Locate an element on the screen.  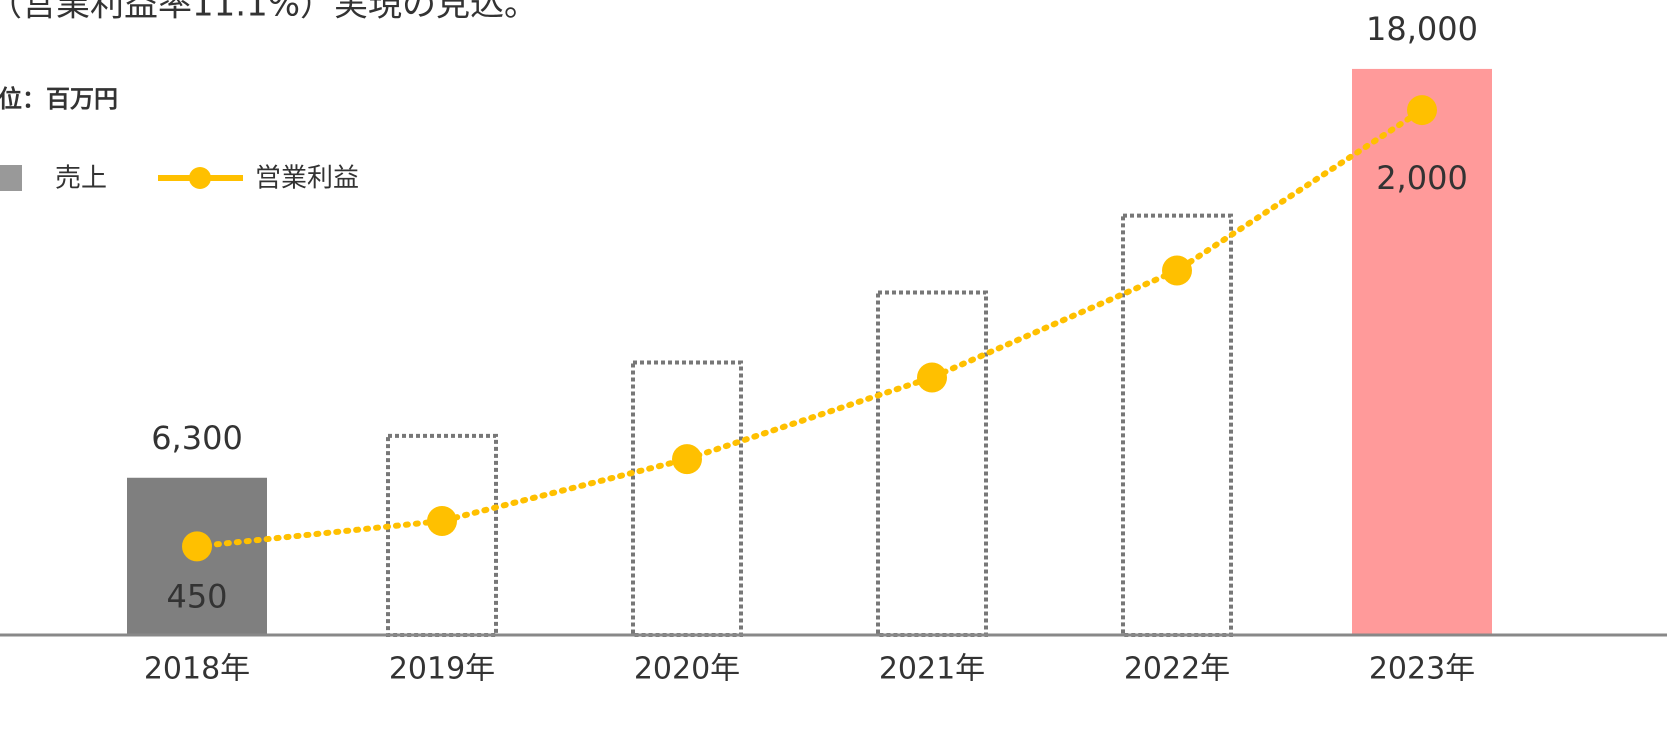
line-value-label: 450 is located at coordinates (196, 596).